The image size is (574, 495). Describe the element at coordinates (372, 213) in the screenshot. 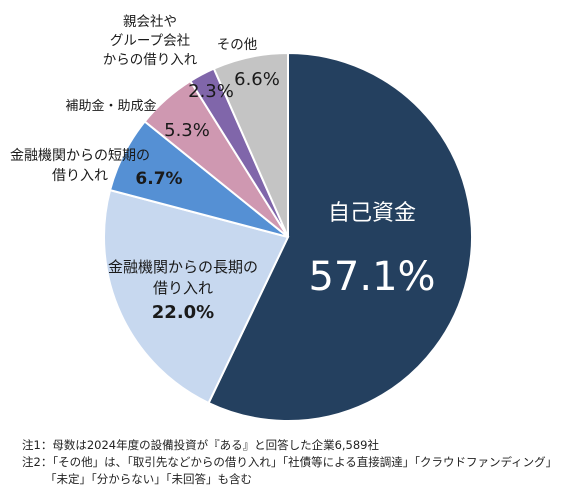

I see `slice-label-1: 自己資金` at that location.